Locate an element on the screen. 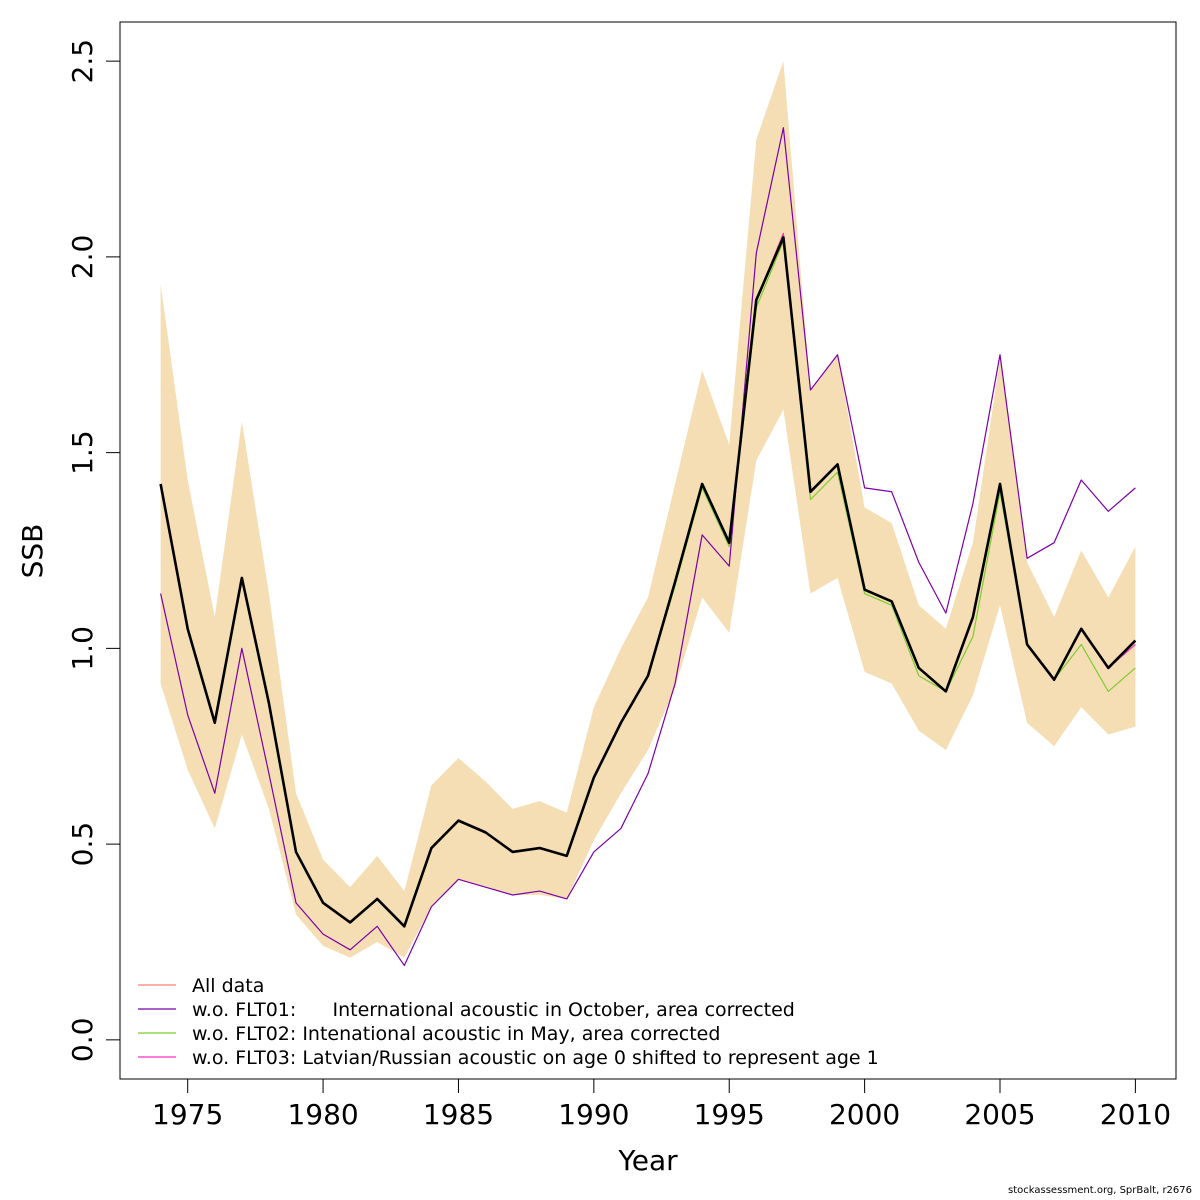  footer-credit: stockassessment.org, SprBalt, r2676 is located at coordinates (1100, 1190).